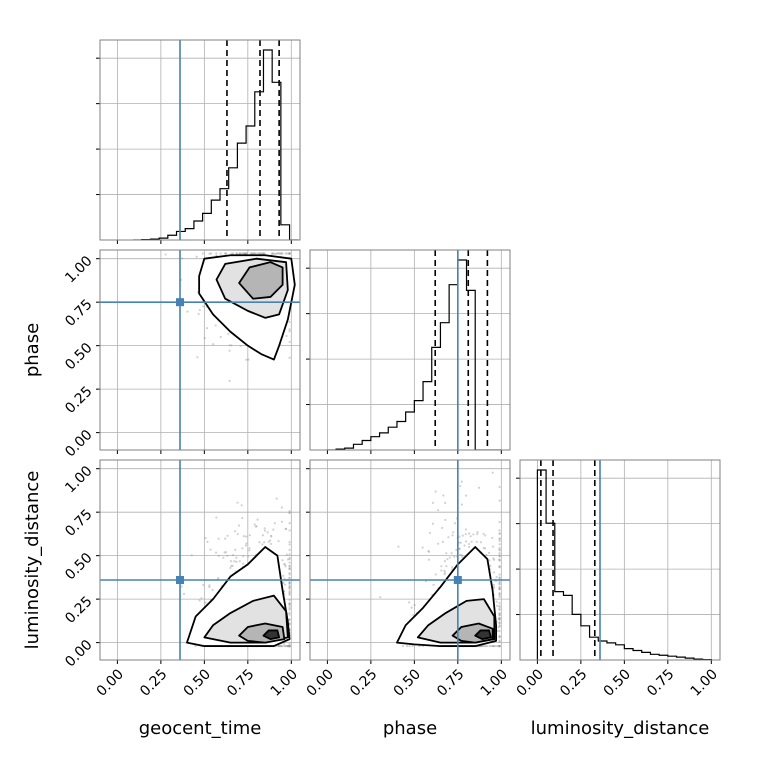  I want to click on truth-marker, so click(457, 580).